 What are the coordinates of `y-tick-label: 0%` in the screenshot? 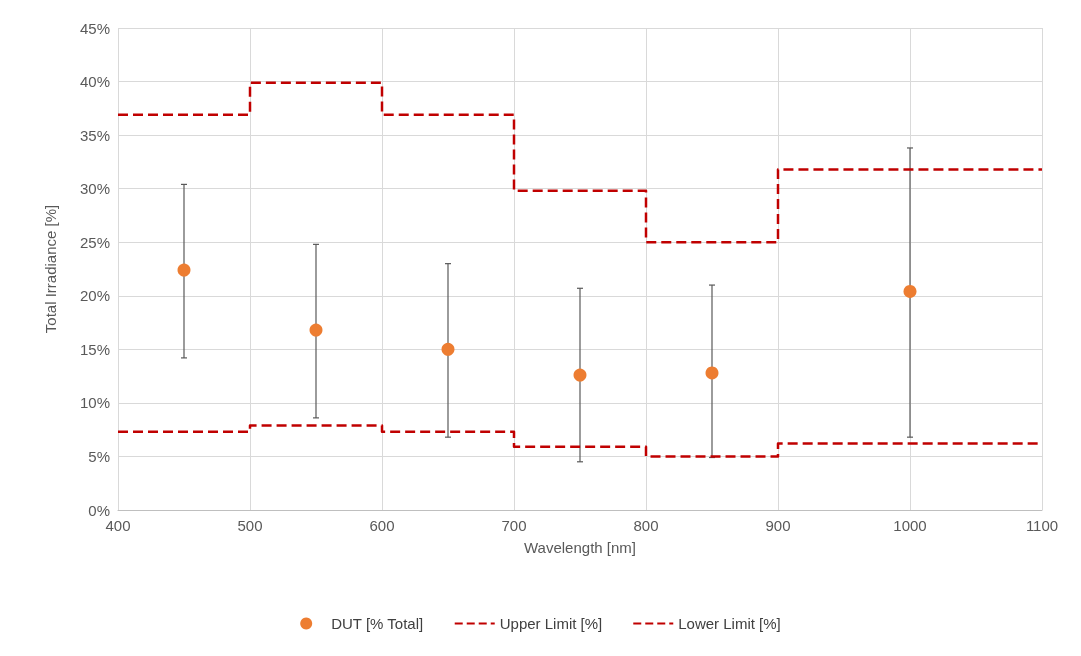 It's located at (99, 510).